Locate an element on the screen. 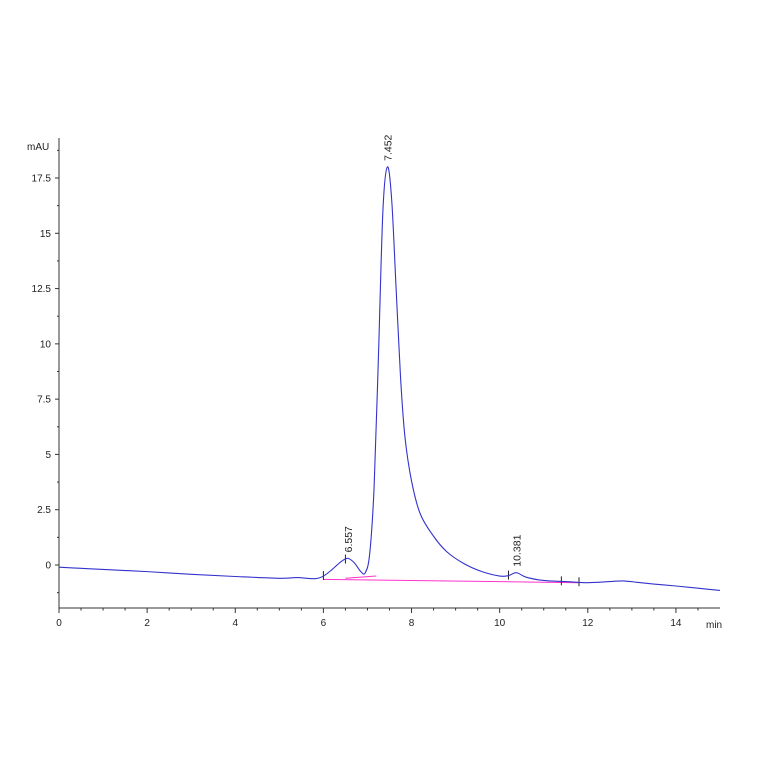 This screenshot has height=764, width=764. peak-labels: 6.557 7.452 10.381 is located at coordinates (433, 350).